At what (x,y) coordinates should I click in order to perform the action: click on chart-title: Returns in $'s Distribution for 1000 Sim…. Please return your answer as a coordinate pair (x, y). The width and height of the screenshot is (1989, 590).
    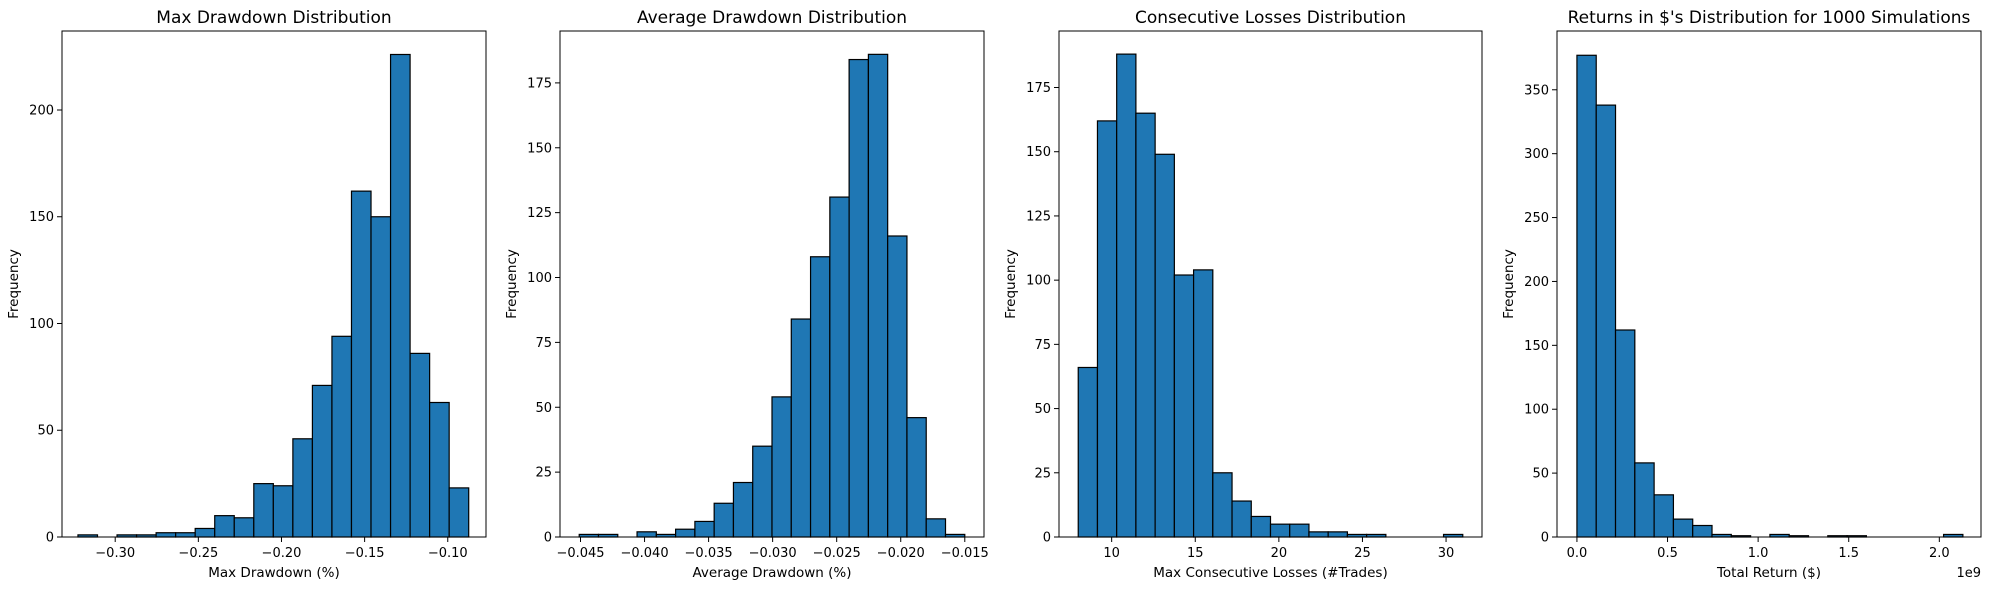
    Looking at the image, I should click on (1769, 18).